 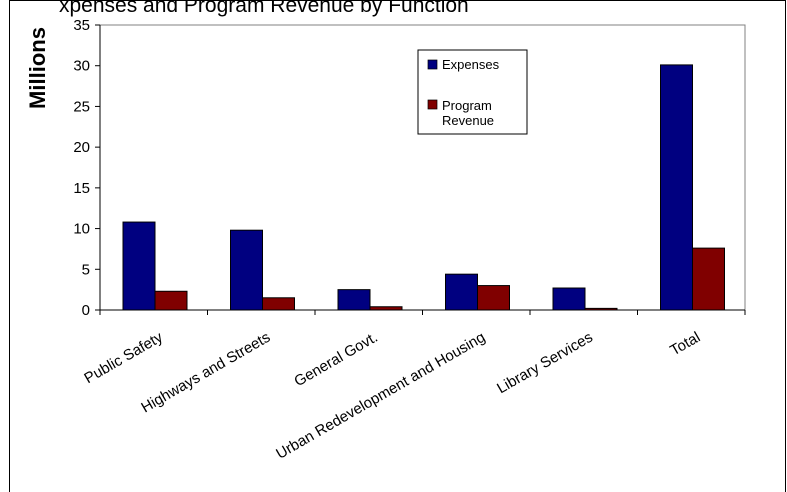 I want to click on category-label: Total, so click(x=685, y=344).